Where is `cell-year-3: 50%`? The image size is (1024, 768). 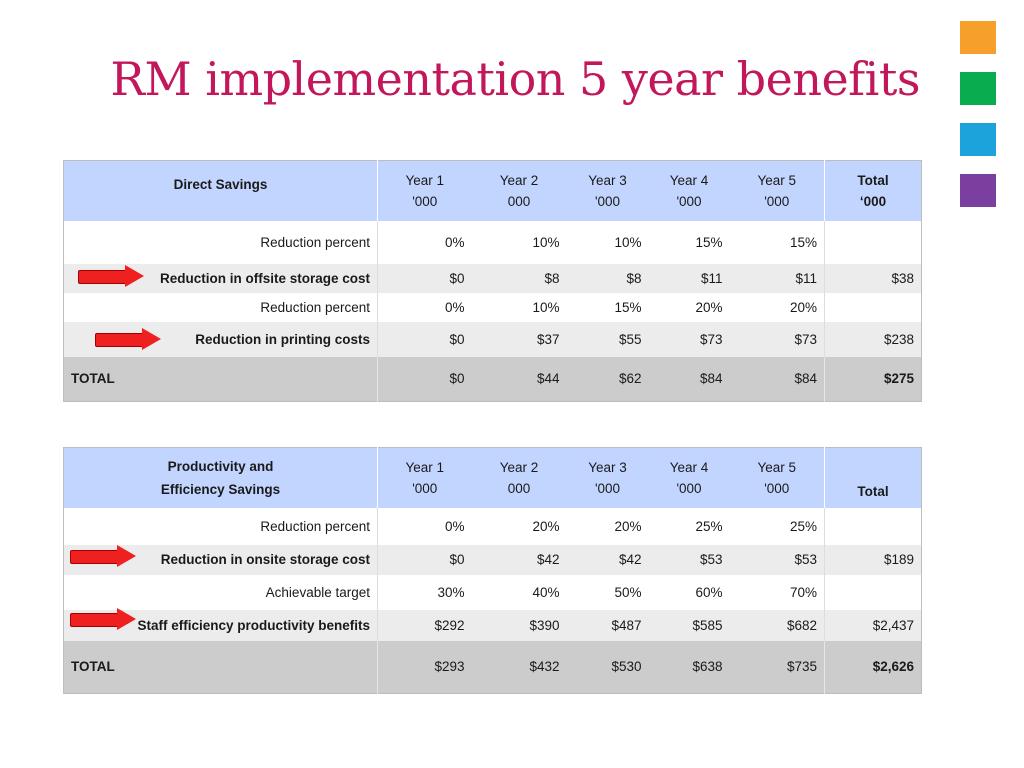 cell-year-3: 50% is located at coordinates (607, 592).